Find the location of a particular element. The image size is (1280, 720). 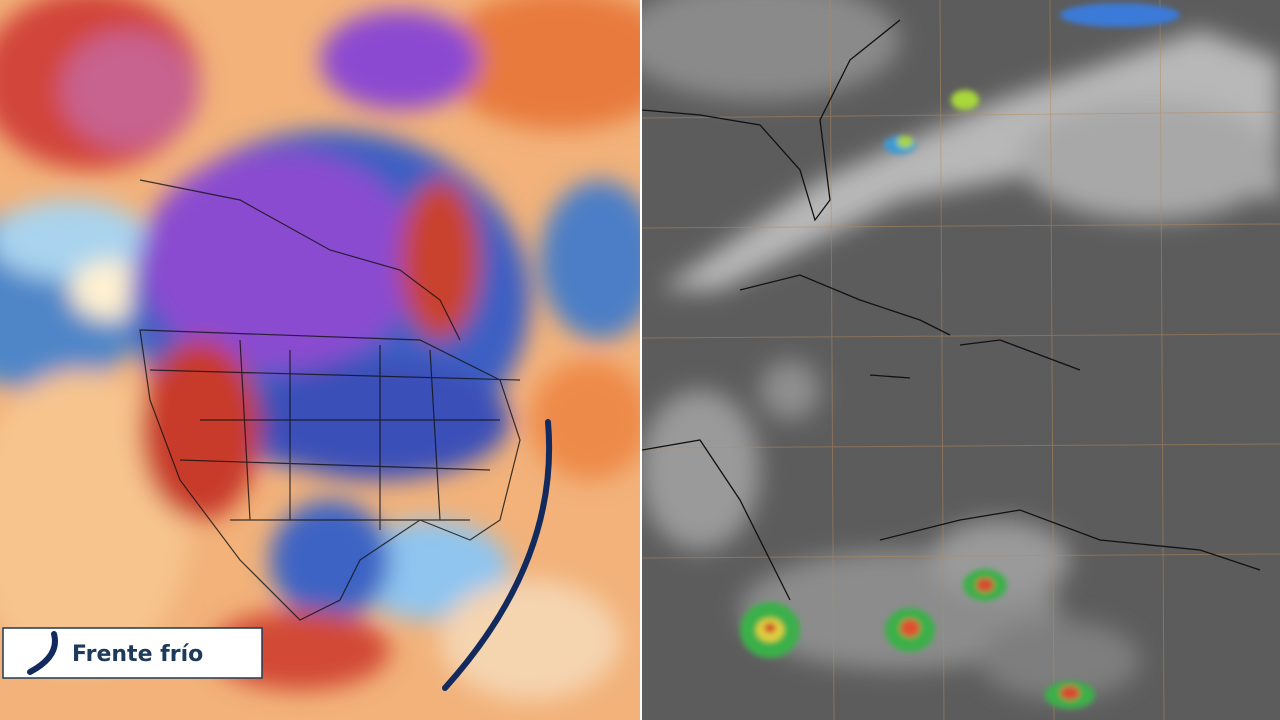

legend-symbol is located at coordinates (42, 653).